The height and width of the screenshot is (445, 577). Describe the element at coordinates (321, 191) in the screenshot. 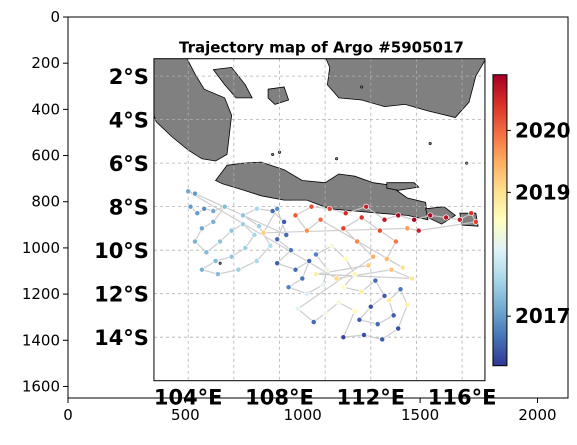

I see `land-java` at that location.